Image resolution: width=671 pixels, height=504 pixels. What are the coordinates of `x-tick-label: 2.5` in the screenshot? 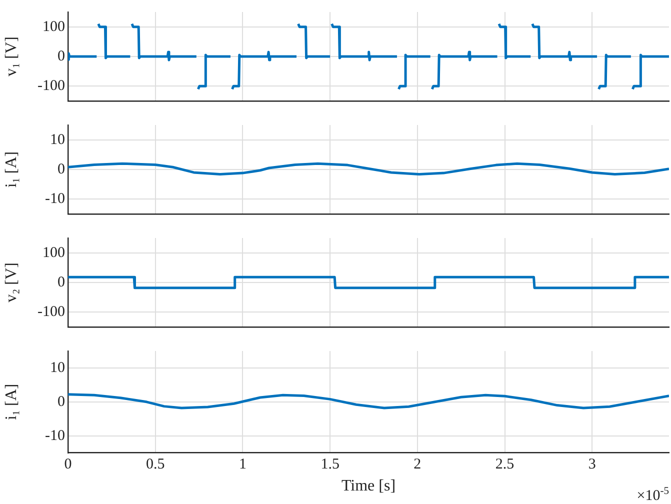 It's located at (504, 464).